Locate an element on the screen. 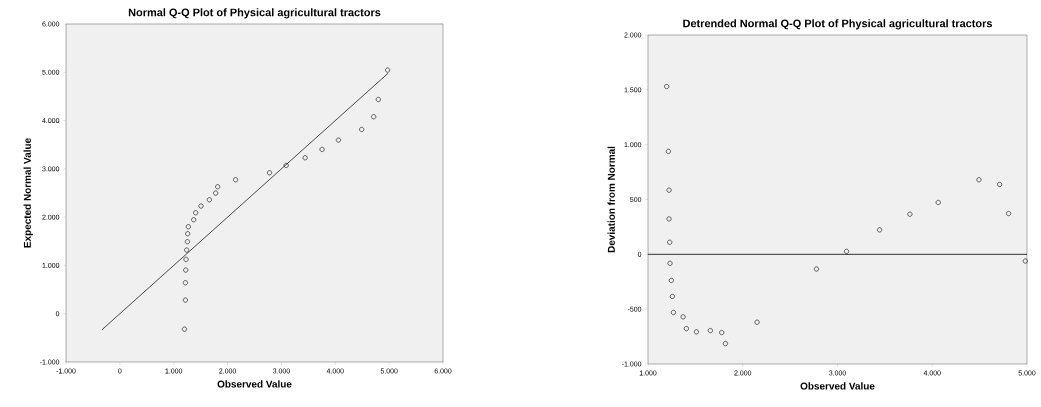 Image resolution: width=1041 pixels, height=407 pixels. chart-title: Normal Q-Q Plot of Physical agricultural tractors is located at coordinates (254, 13).